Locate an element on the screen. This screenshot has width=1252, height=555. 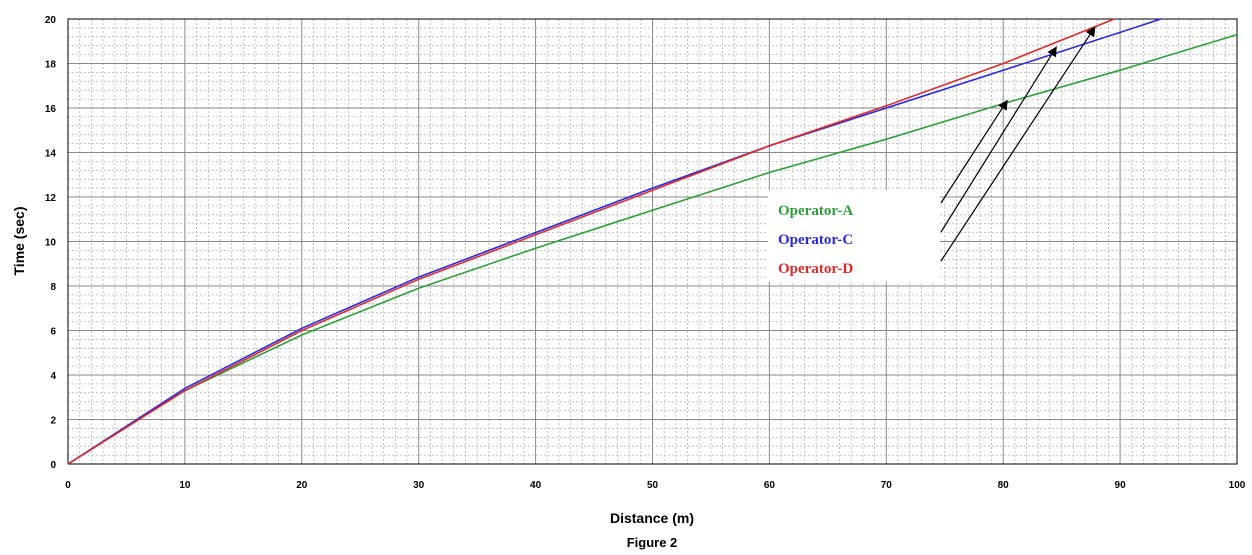
legend: Operator-A Operator-C Operator-D is located at coordinates (854, 236).